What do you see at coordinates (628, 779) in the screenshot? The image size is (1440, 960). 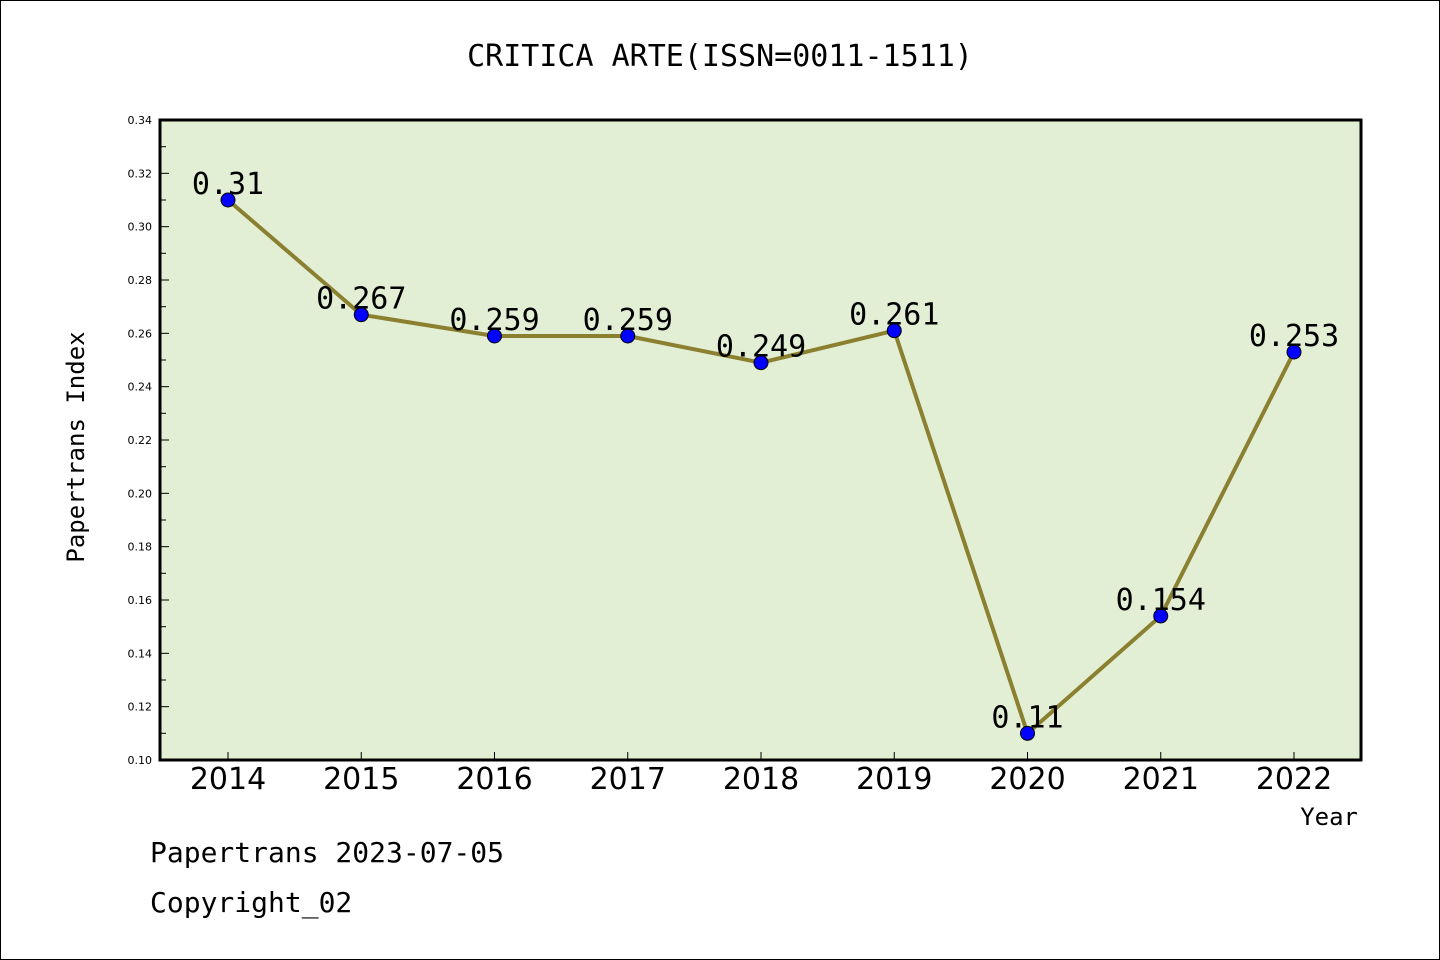 I see `x-tick-label: 2017` at bounding box center [628, 779].